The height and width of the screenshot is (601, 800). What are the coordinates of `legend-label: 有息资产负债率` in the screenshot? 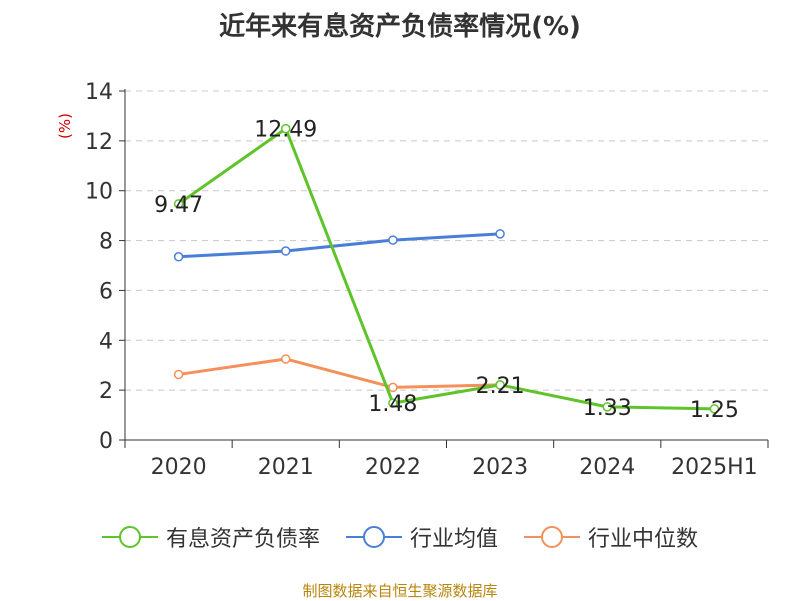 It's located at (242, 539).